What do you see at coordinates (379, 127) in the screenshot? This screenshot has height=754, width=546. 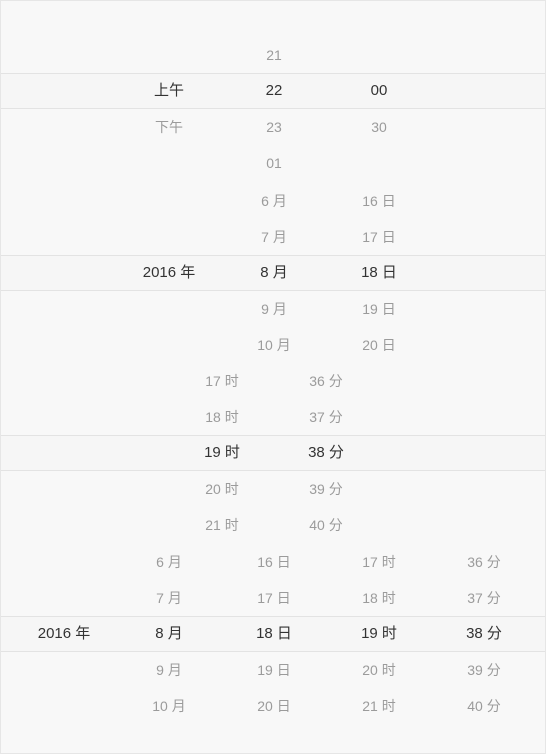 I see `minute-option: 30` at bounding box center [379, 127].